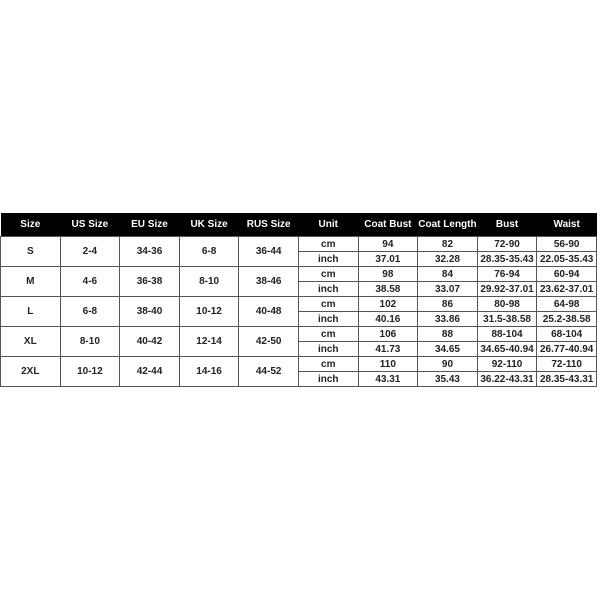 This screenshot has width=600, height=600. What do you see at coordinates (388, 334) in the screenshot?
I see `cell-coat-bust: 106` at bounding box center [388, 334].